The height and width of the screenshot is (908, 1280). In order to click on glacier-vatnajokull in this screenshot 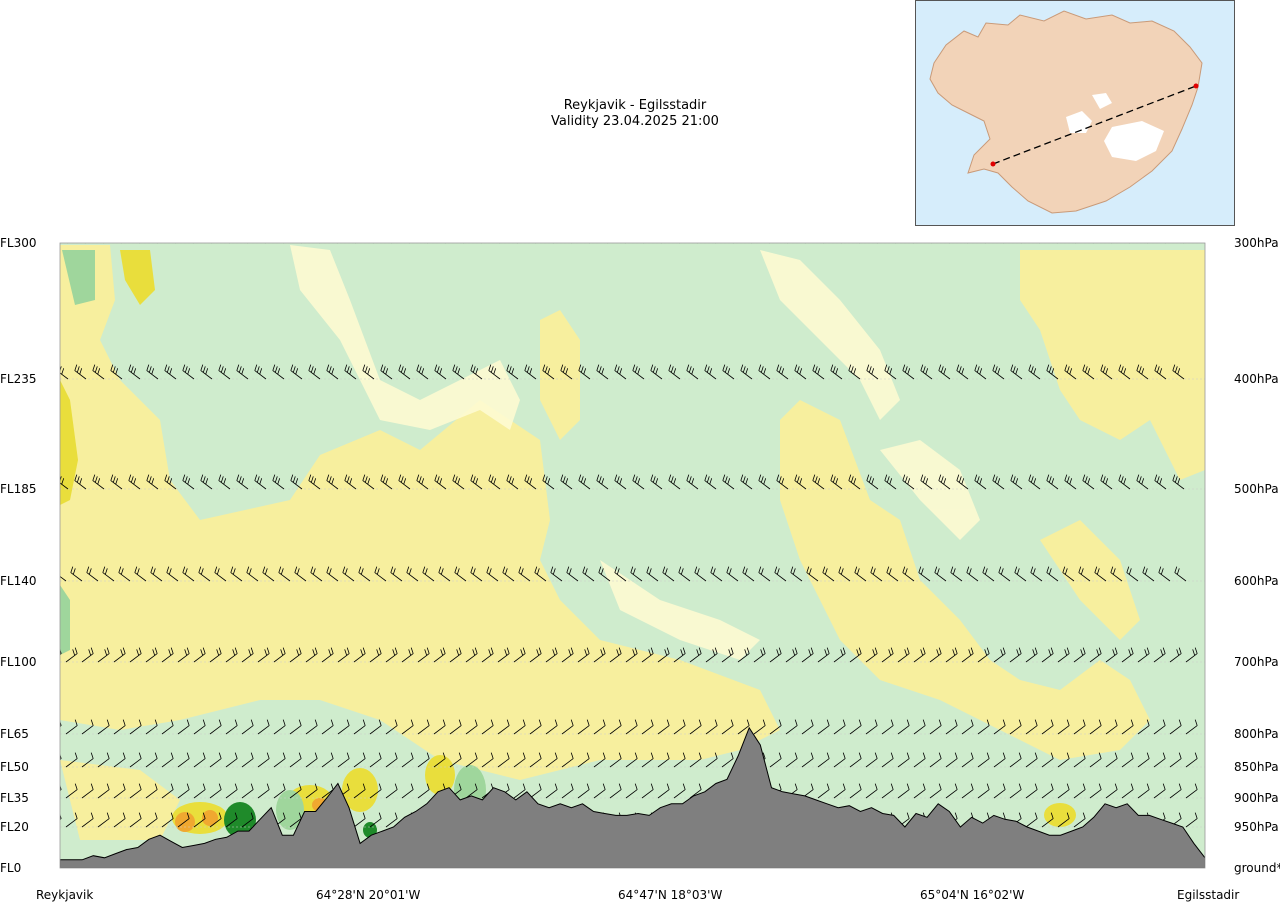, I will do `click(1134, 141)`.